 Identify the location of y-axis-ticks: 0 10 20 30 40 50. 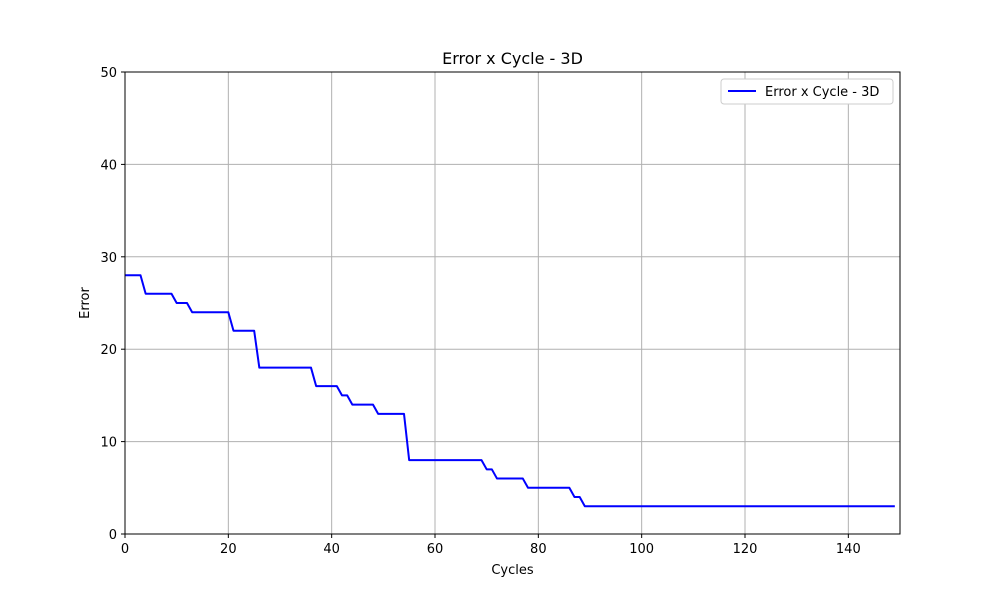
(112, 304).